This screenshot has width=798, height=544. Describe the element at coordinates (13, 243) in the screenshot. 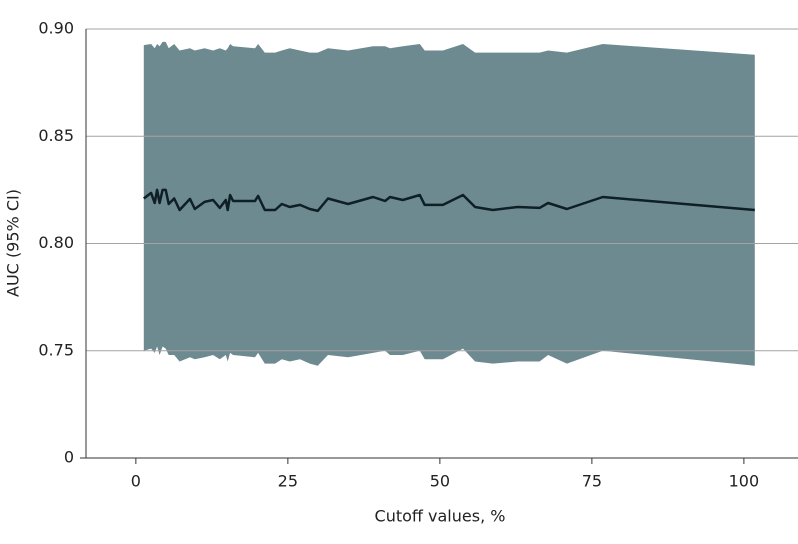

I see `y-axis-label: AUC (95% CI)` at that location.